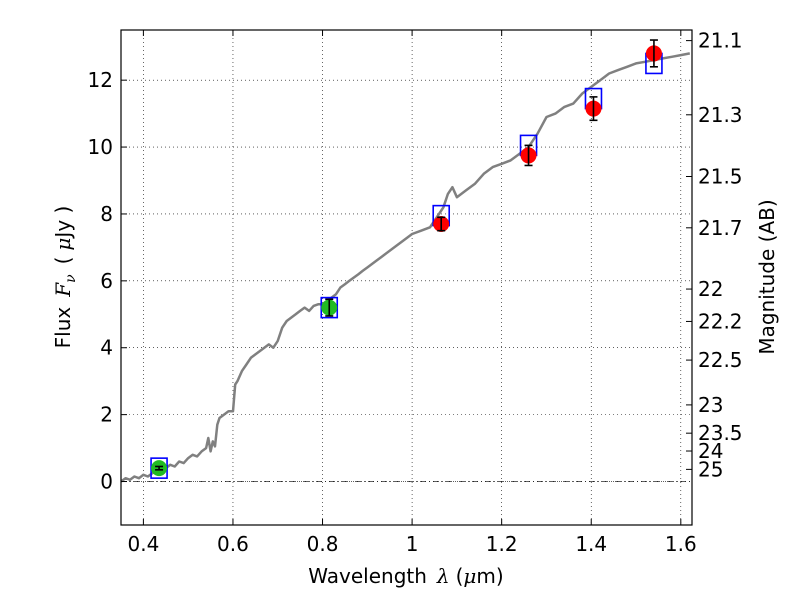 This screenshot has width=800, height=600. What do you see at coordinates (502, 544) in the screenshot?
I see `x-tick-label: 1.2` at bounding box center [502, 544].